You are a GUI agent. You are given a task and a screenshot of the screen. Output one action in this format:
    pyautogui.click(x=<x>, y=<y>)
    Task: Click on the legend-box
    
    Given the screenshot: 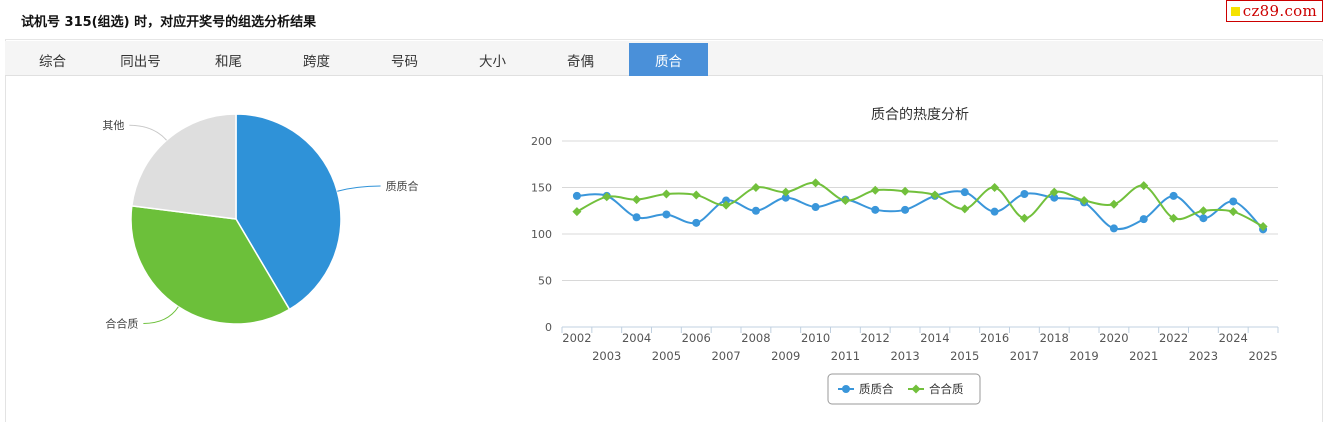 What is the action you would take?
    pyautogui.click(x=904, y=389)
    